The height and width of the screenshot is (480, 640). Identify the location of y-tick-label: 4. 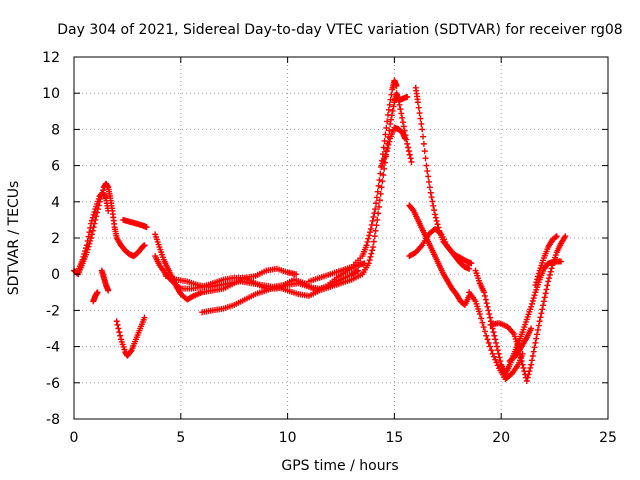
(55, 203).